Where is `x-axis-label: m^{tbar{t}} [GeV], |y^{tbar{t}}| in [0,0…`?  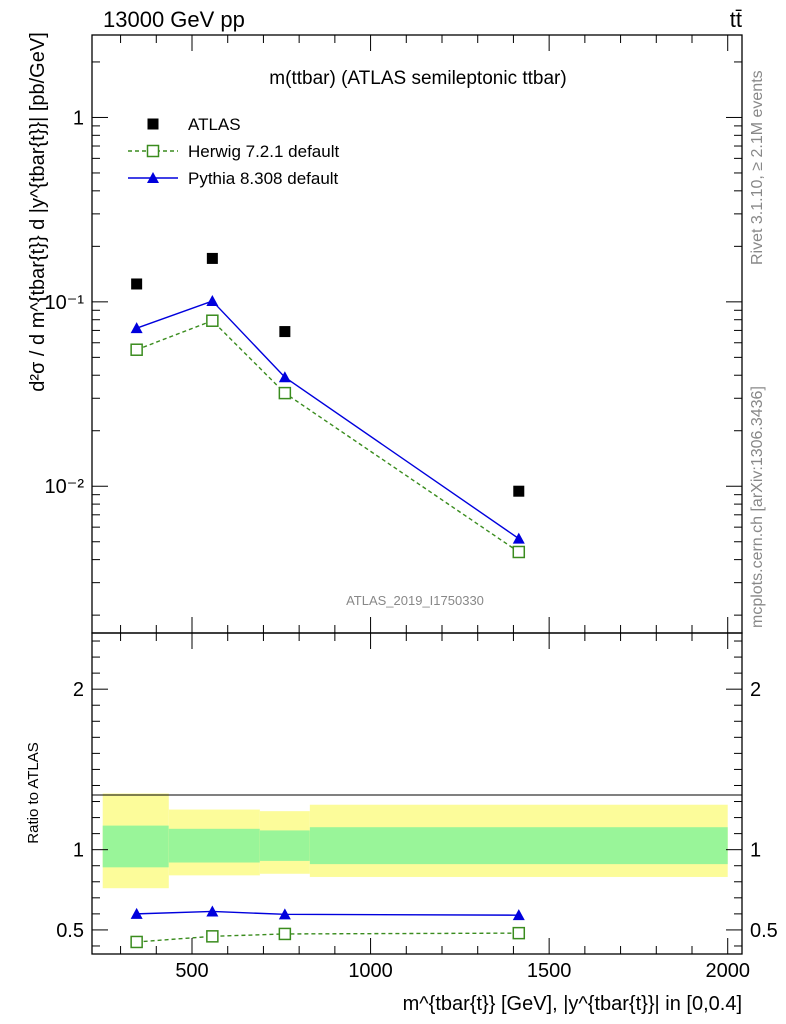
x-axis-label: m^{tbar{t}} [GeV], |y^{tbar{t}}| in [0,0… is located at coordinates (572, 1004).